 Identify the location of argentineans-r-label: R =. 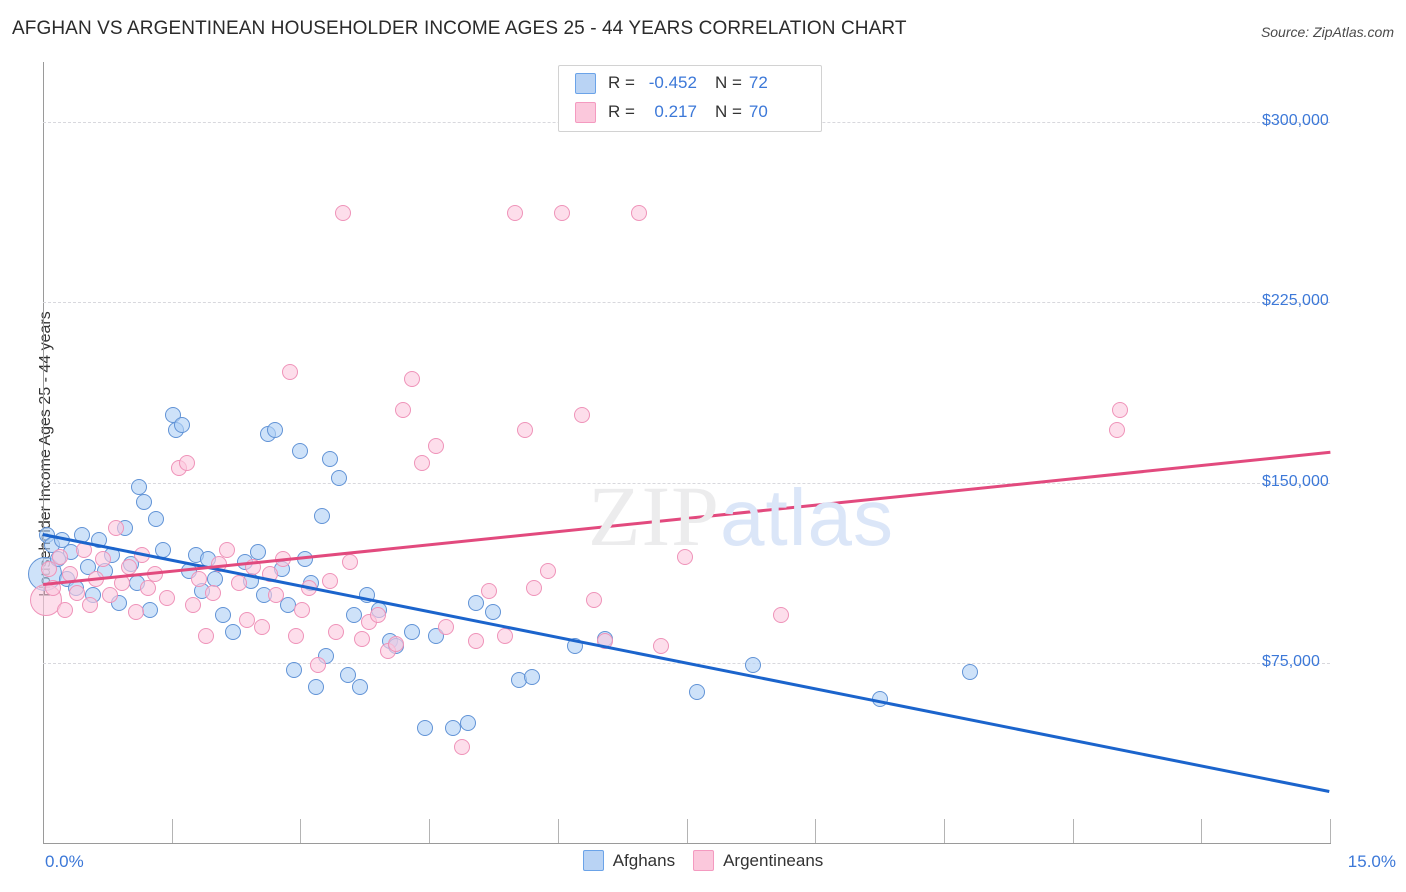
(621, 111).